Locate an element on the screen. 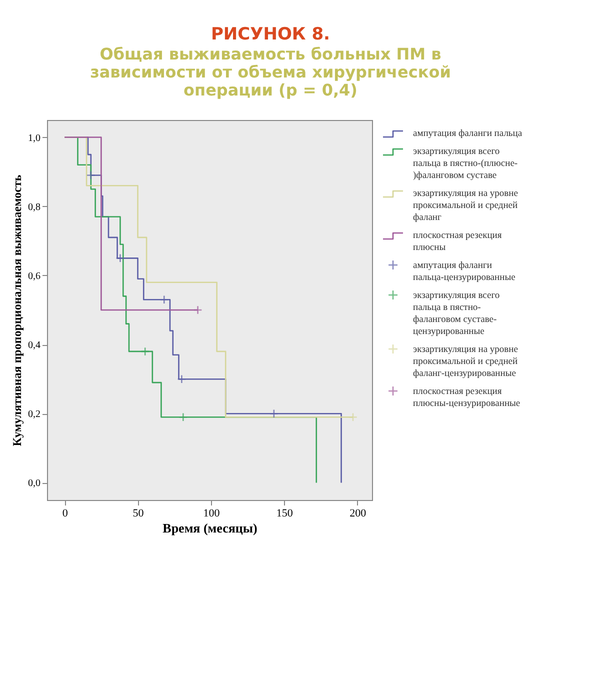 The width and height of the screenshot is (607, 680). legend-label: плоскостная резекция плюсны is located at coordinates (457, 242).